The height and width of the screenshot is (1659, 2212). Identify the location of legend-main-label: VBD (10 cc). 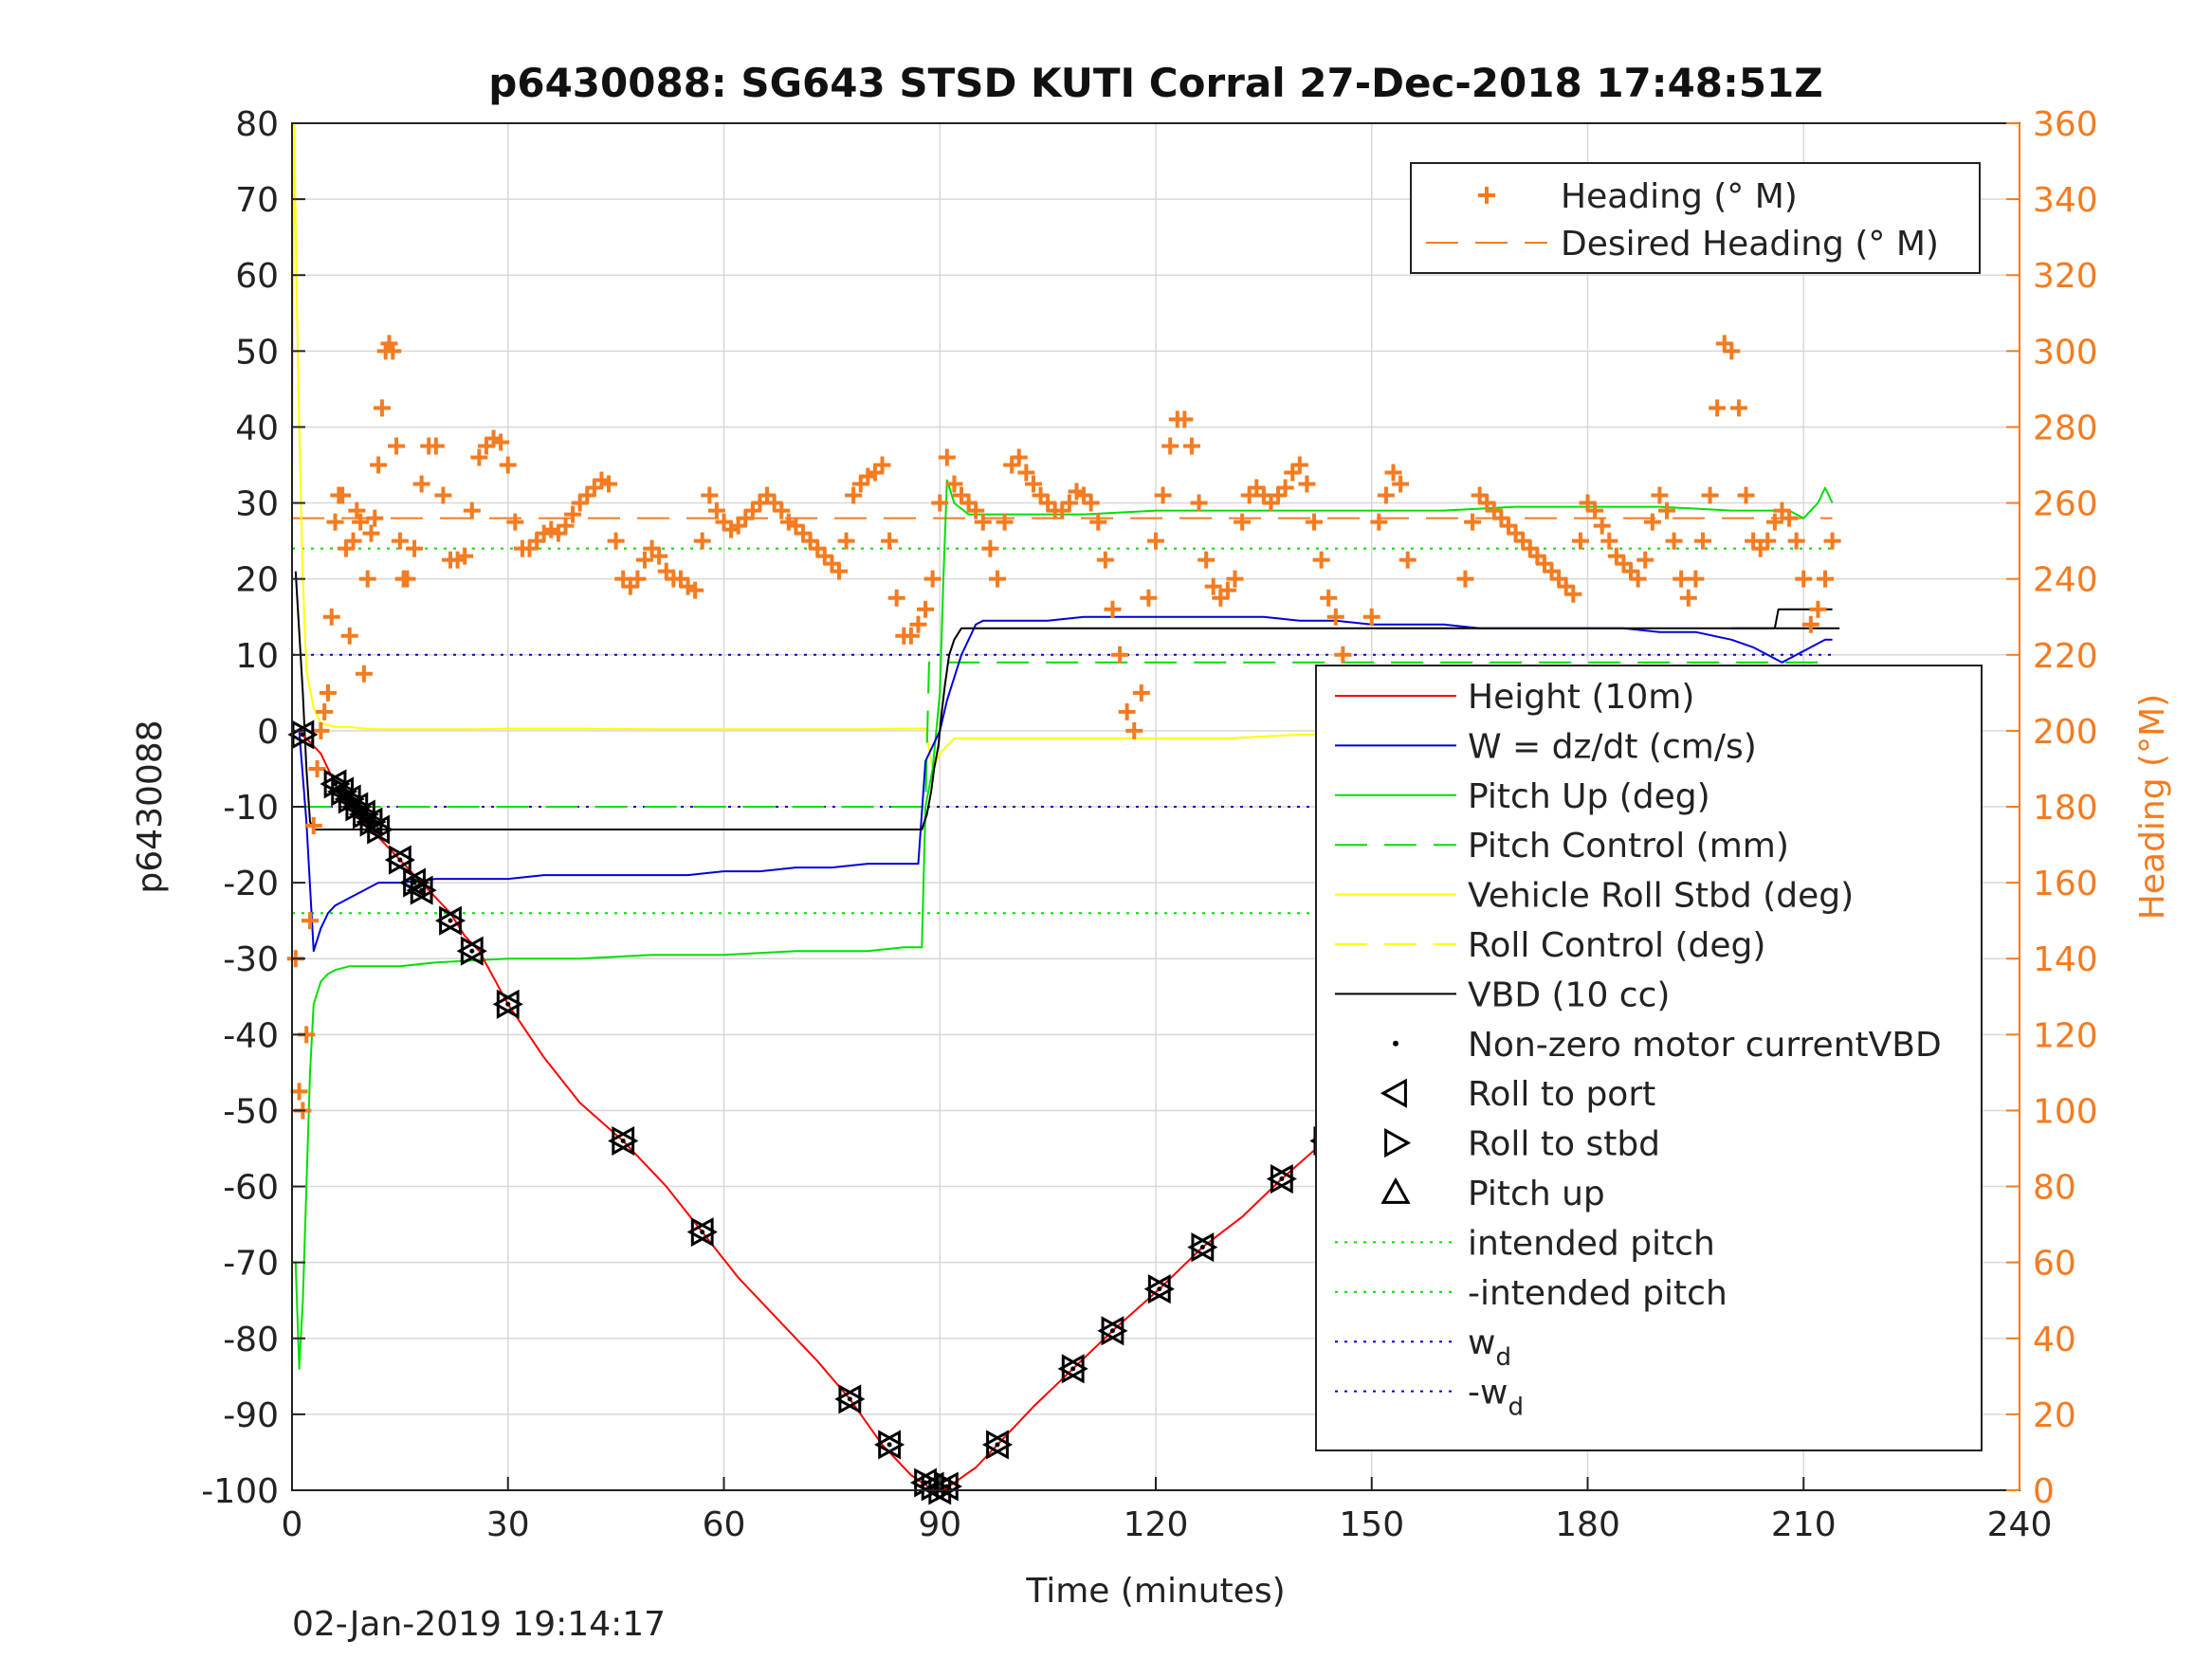
(1569, 994).